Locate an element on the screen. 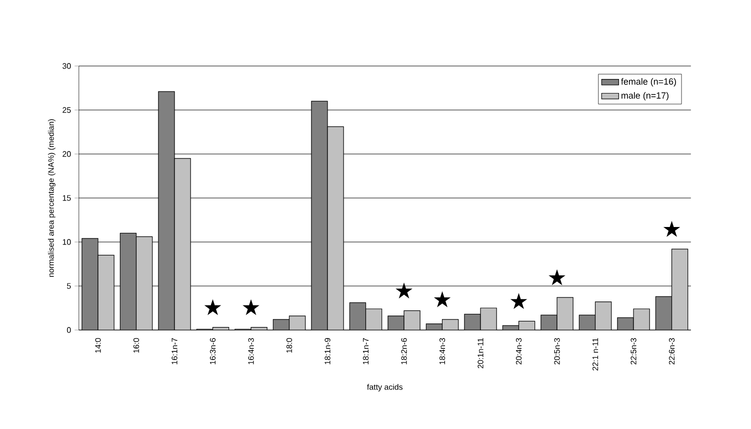 This screenshot has width=751, height=429. legend-label: male (n=17) is located at coordinates (645, 96).